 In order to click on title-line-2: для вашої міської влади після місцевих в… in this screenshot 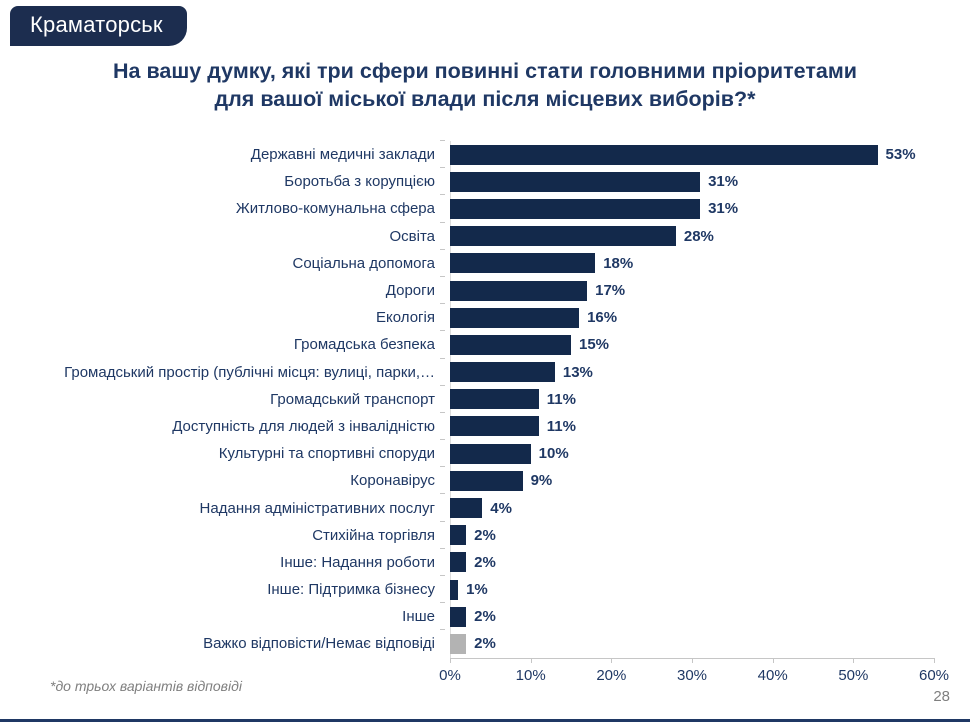, I will do `click(485, 98)`.